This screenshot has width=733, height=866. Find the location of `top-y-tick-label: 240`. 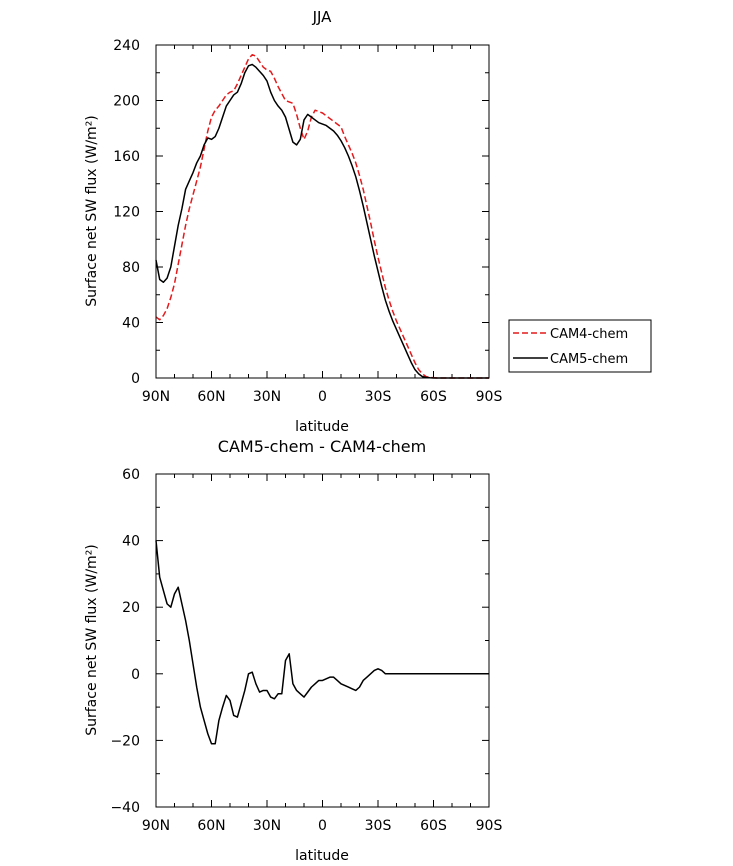

top-y-tick-label: 240 is located at coordinates (126, 46).